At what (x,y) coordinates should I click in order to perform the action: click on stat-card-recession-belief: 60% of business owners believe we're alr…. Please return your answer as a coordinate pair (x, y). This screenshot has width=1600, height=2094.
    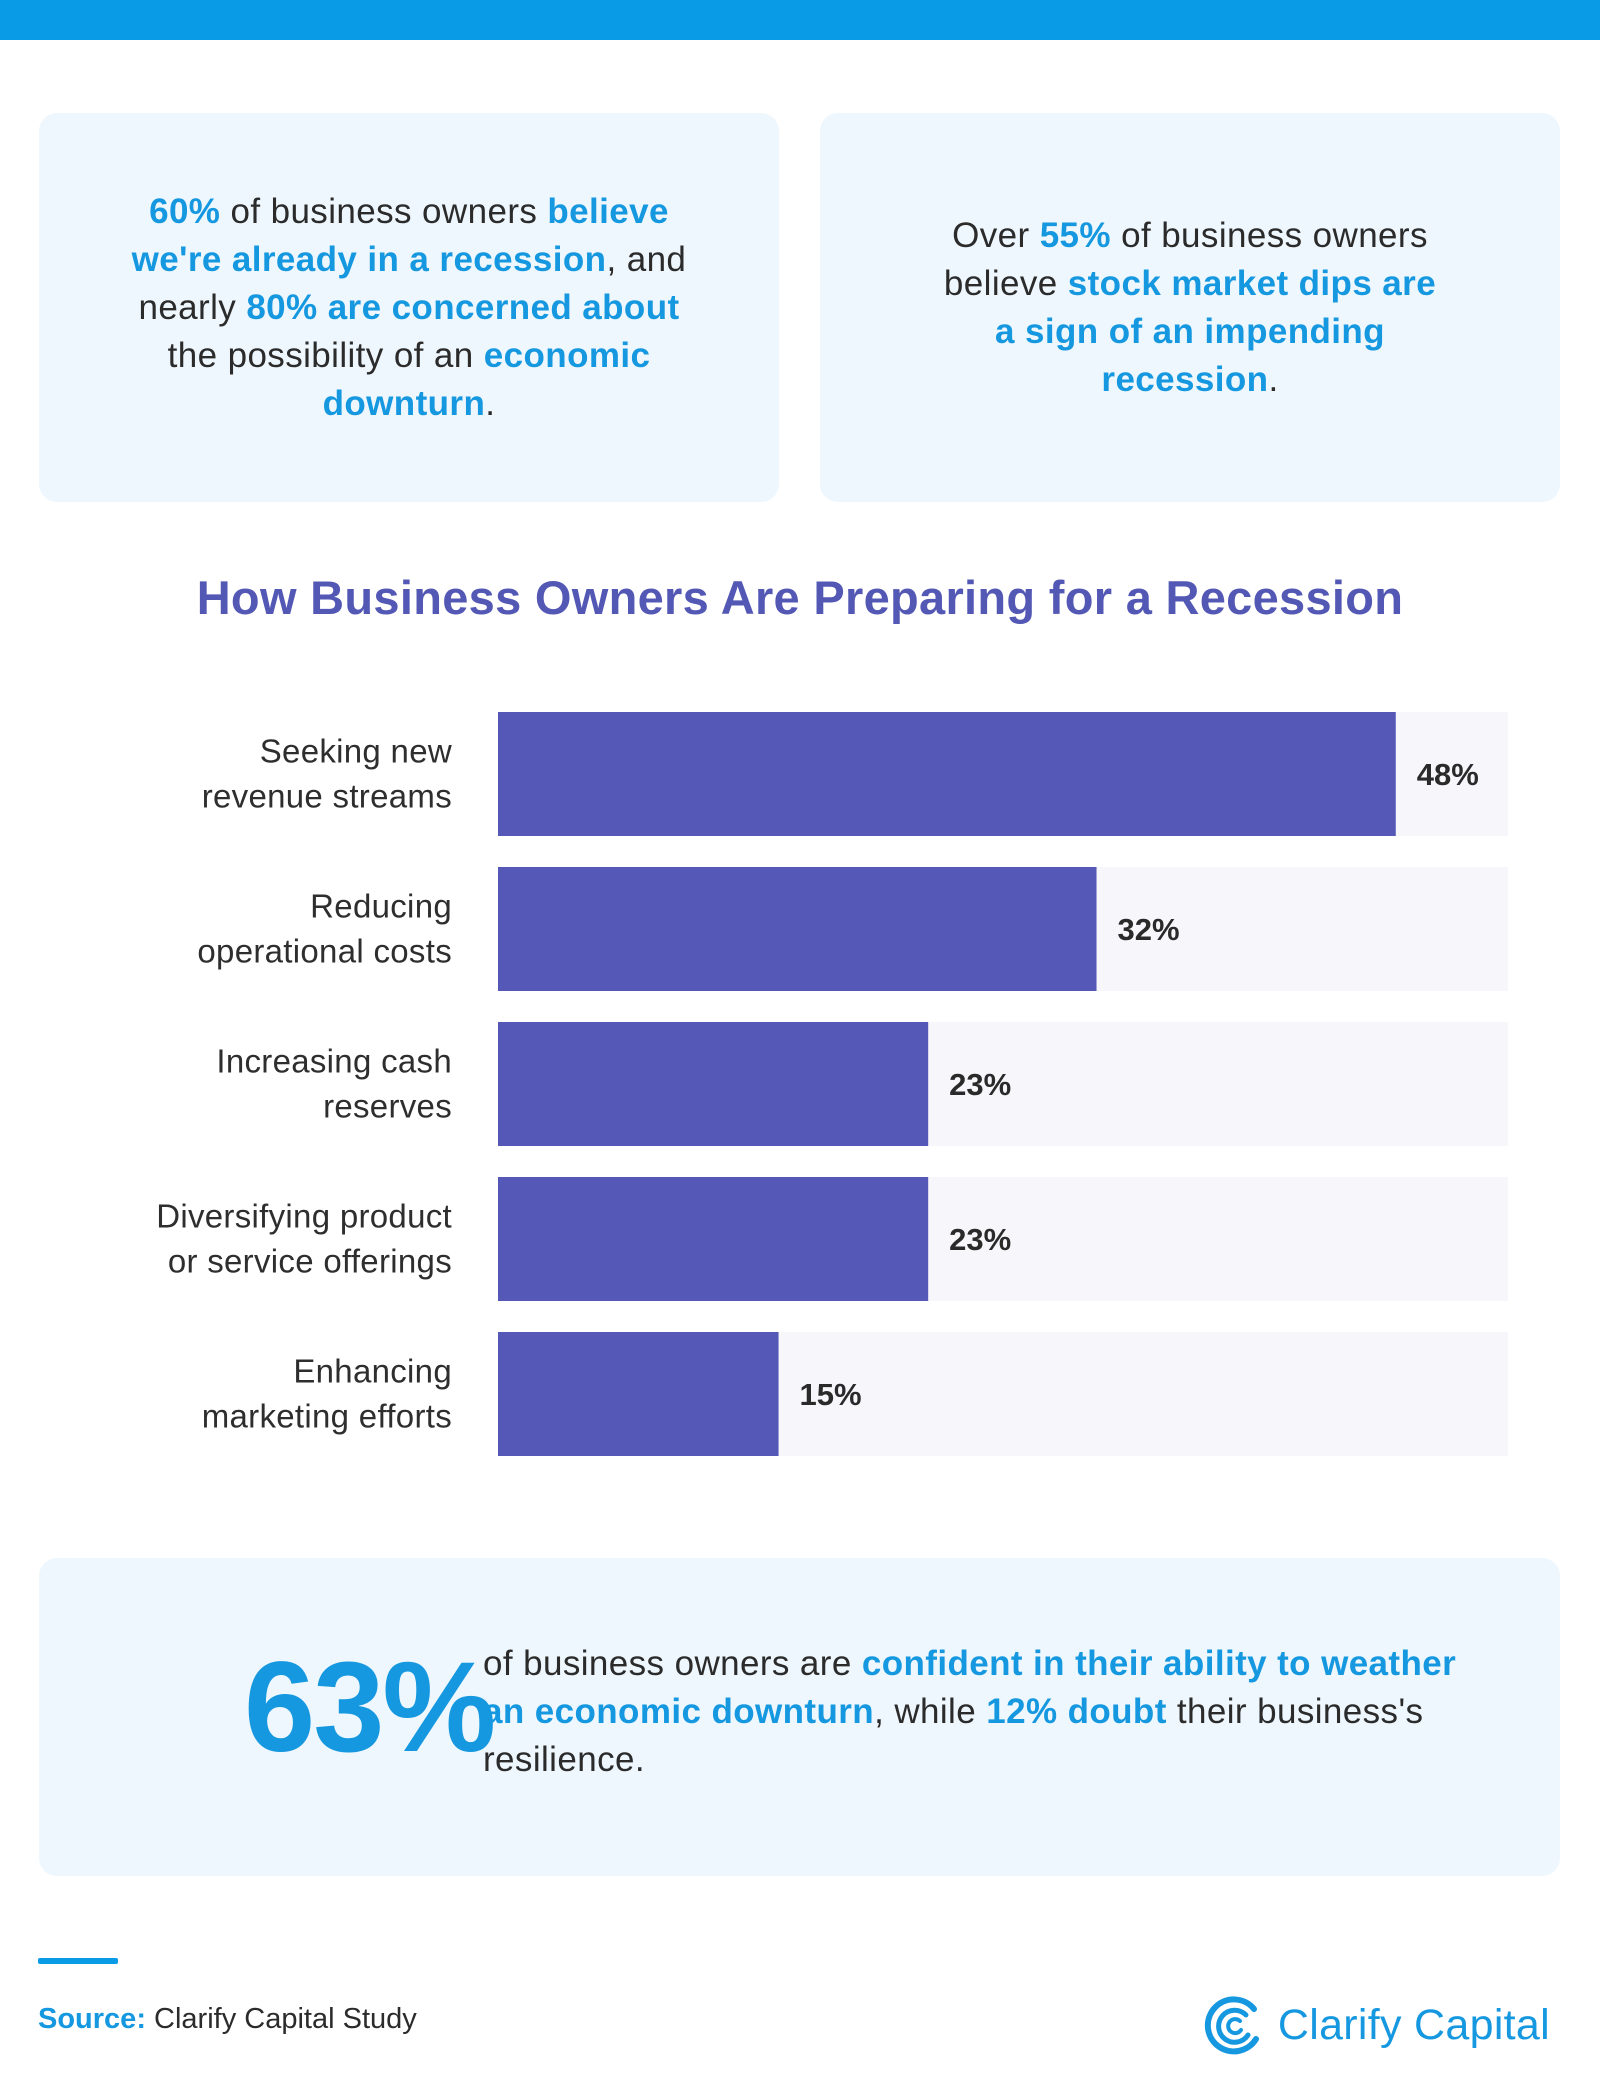
    Looking at the image, I should click on (409, 307).